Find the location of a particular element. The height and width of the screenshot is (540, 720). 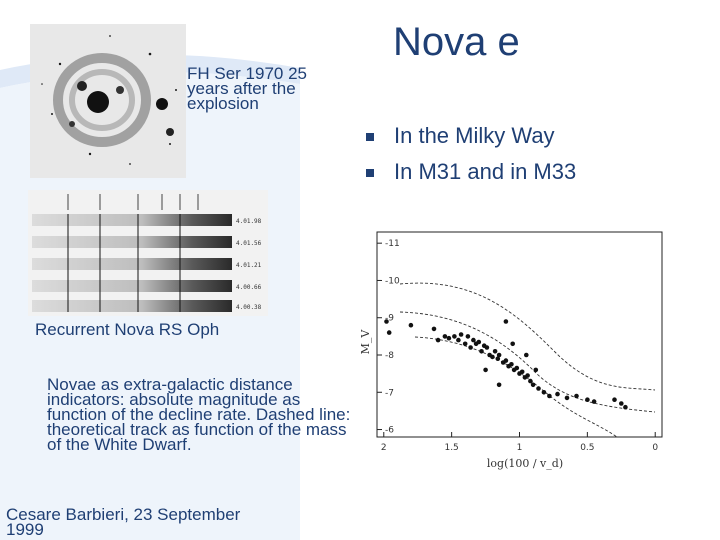

y-axis-label: M_V is located at coordinates (365, 342).